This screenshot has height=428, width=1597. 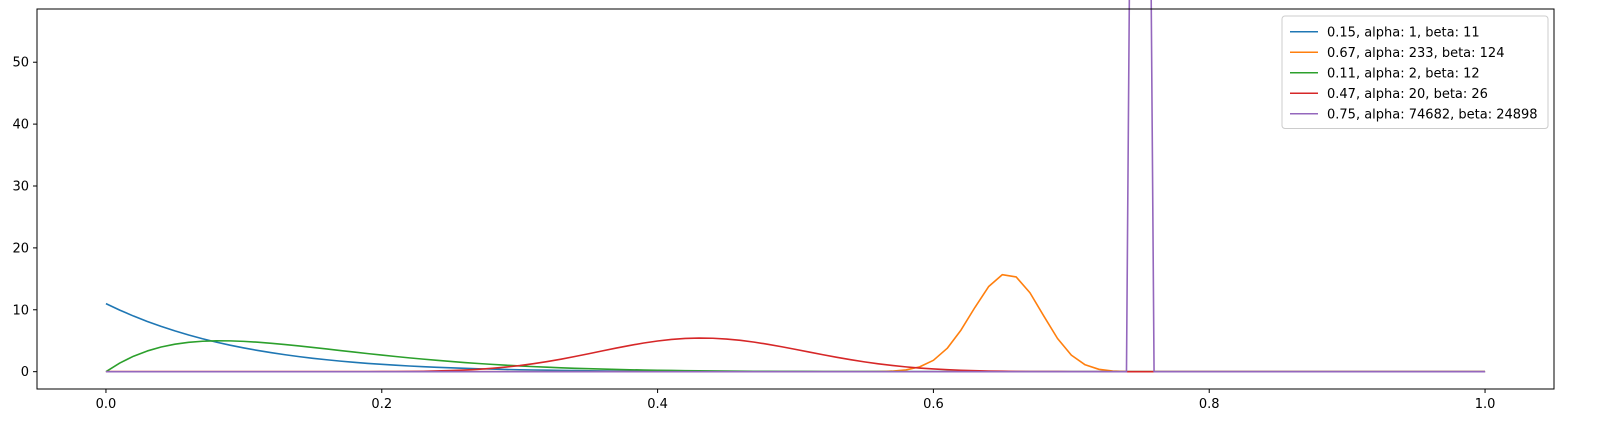 I want to click on y-tick-label: 0, so click(x=25, y=372).